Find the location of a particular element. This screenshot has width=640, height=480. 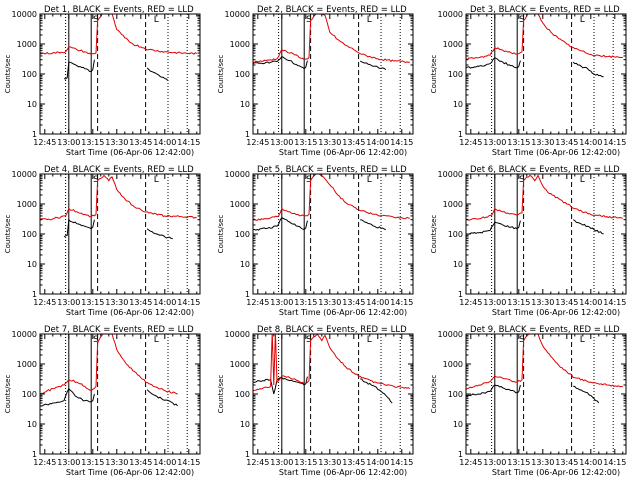

panel-title: Det 4, BLACK = Events, RED = LLD is located at coordinates (119, 170).